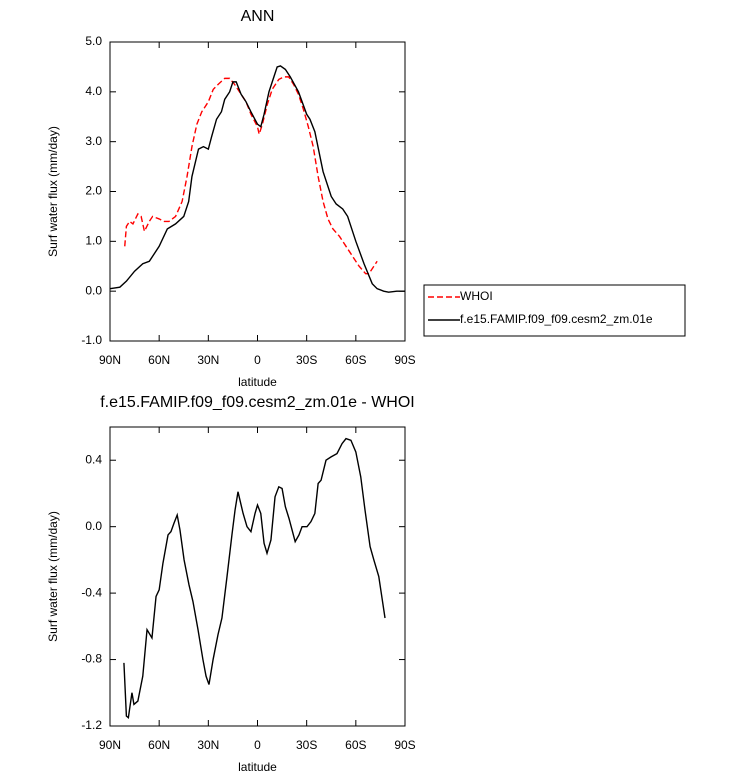 The image size is (733, 781). Describe the element at coordinates (258, 16) in the screenshot. I see `chart-title: ANN` at that location.